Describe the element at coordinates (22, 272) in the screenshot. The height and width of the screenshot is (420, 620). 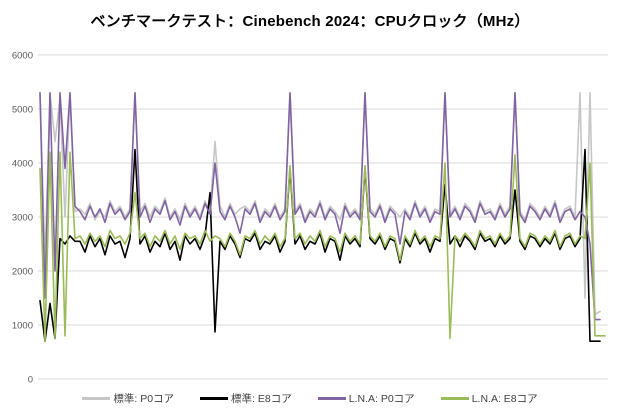
I see `y-tick-label: 2000` at that location.